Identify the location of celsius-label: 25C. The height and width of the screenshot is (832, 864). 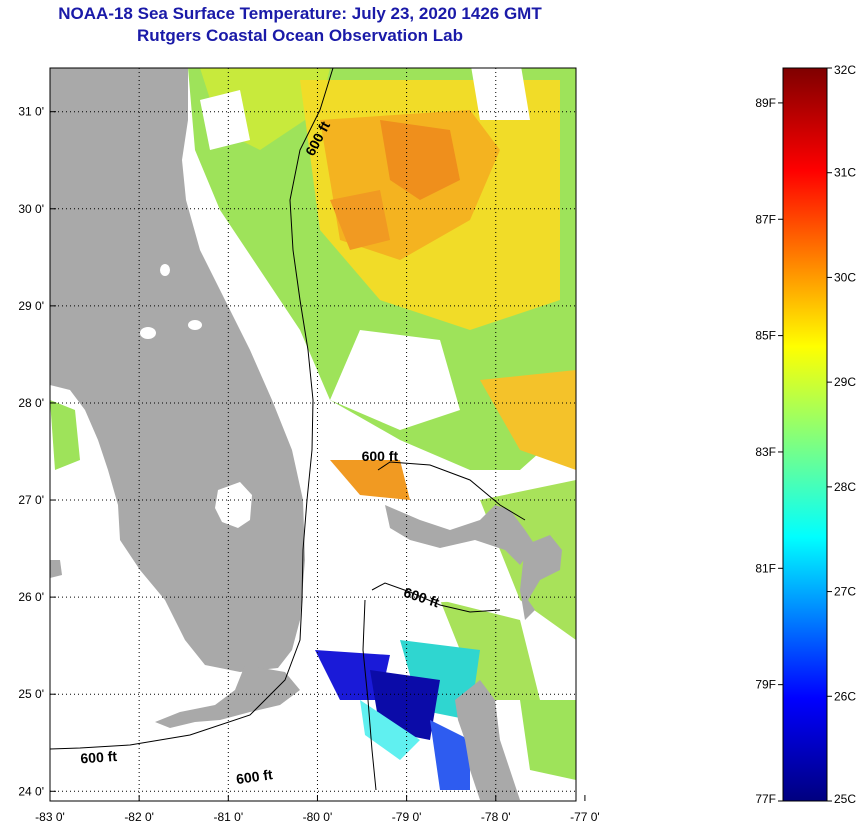
(845, 799).